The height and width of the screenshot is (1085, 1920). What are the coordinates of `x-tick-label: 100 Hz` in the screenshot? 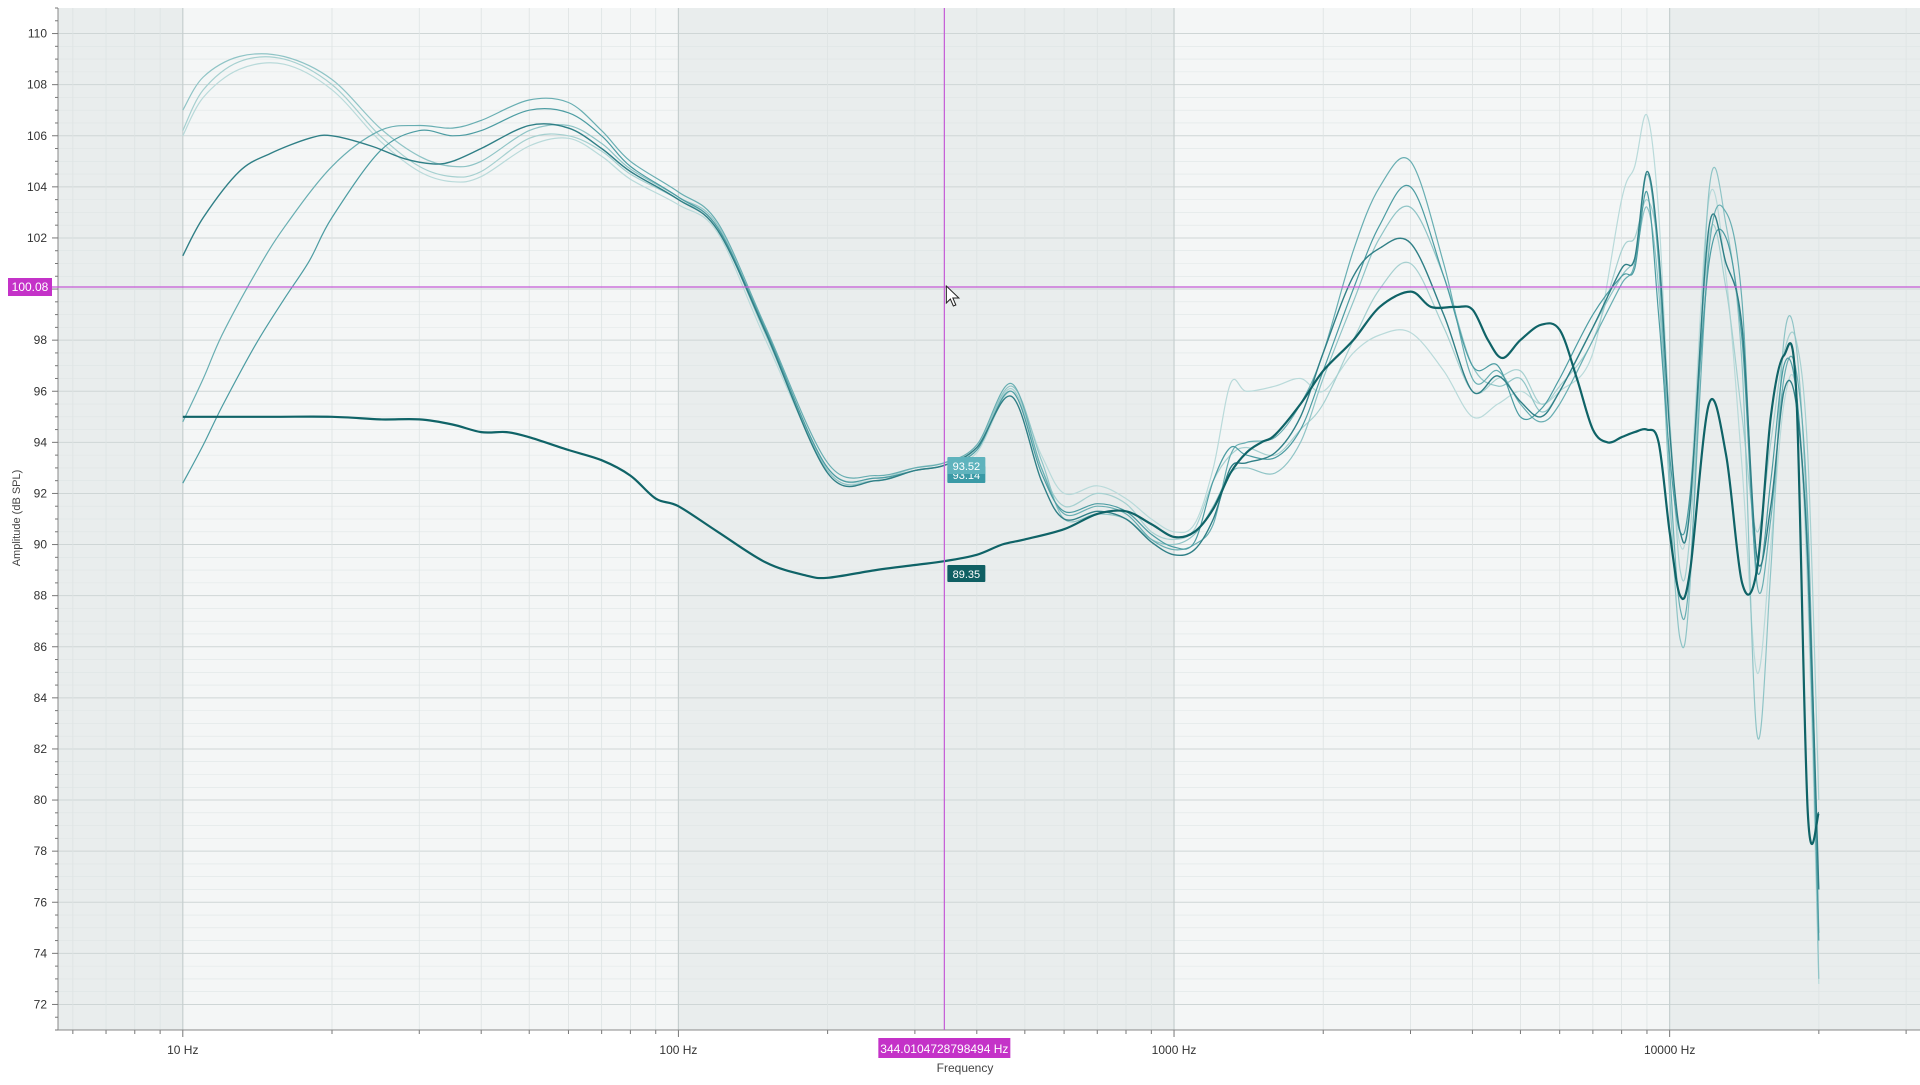 It's located at (678, 1050).